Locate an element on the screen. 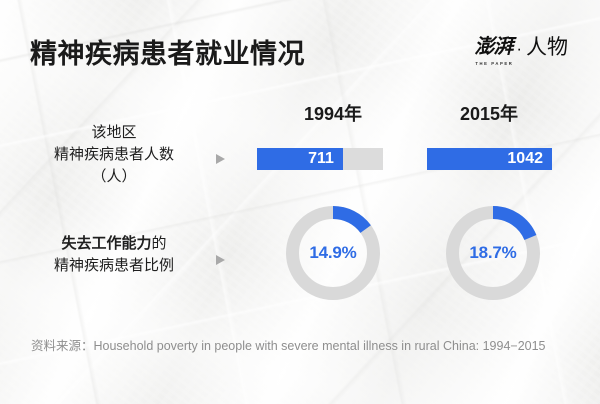 The height and width of the screenshot is (404, 600). donut-chart-2015: 18.7% is located at coordinates (493, 253).